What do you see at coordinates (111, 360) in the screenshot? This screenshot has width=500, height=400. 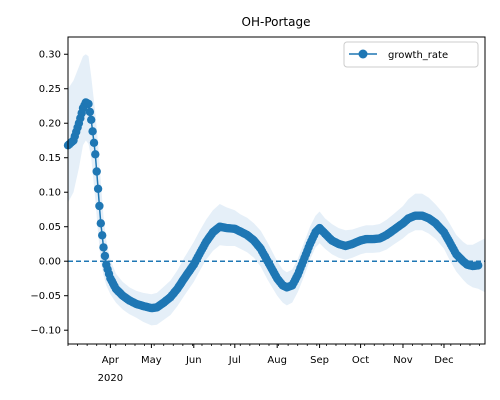 I see `x-tick-label: Apr` at bounding box center [111, 360].